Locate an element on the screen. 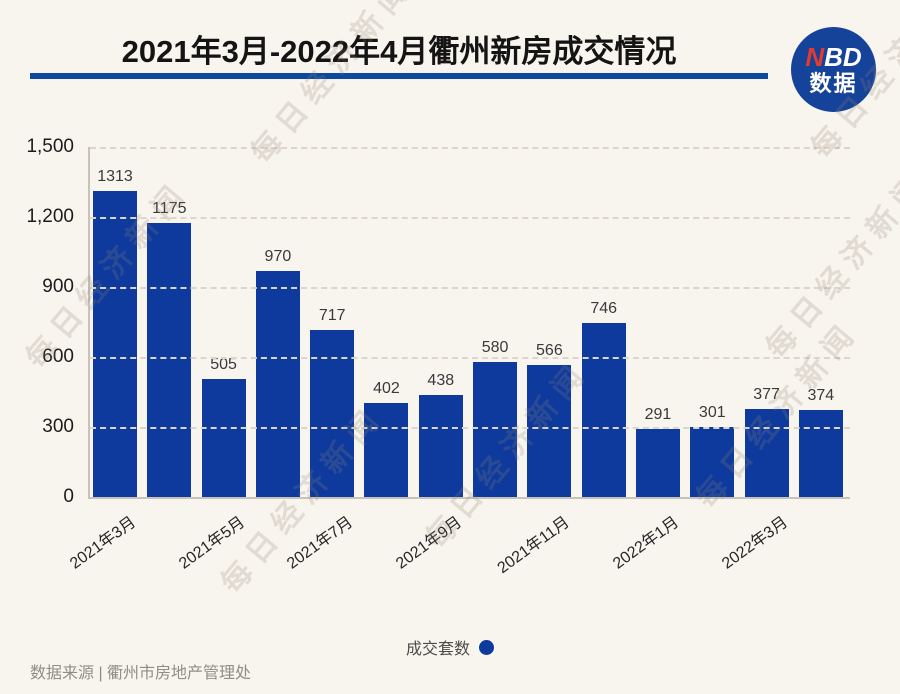 Image resolution: width=900 pixels, height=694 pixels. bar-value-label: 377 is located at coordinates (766, 395).